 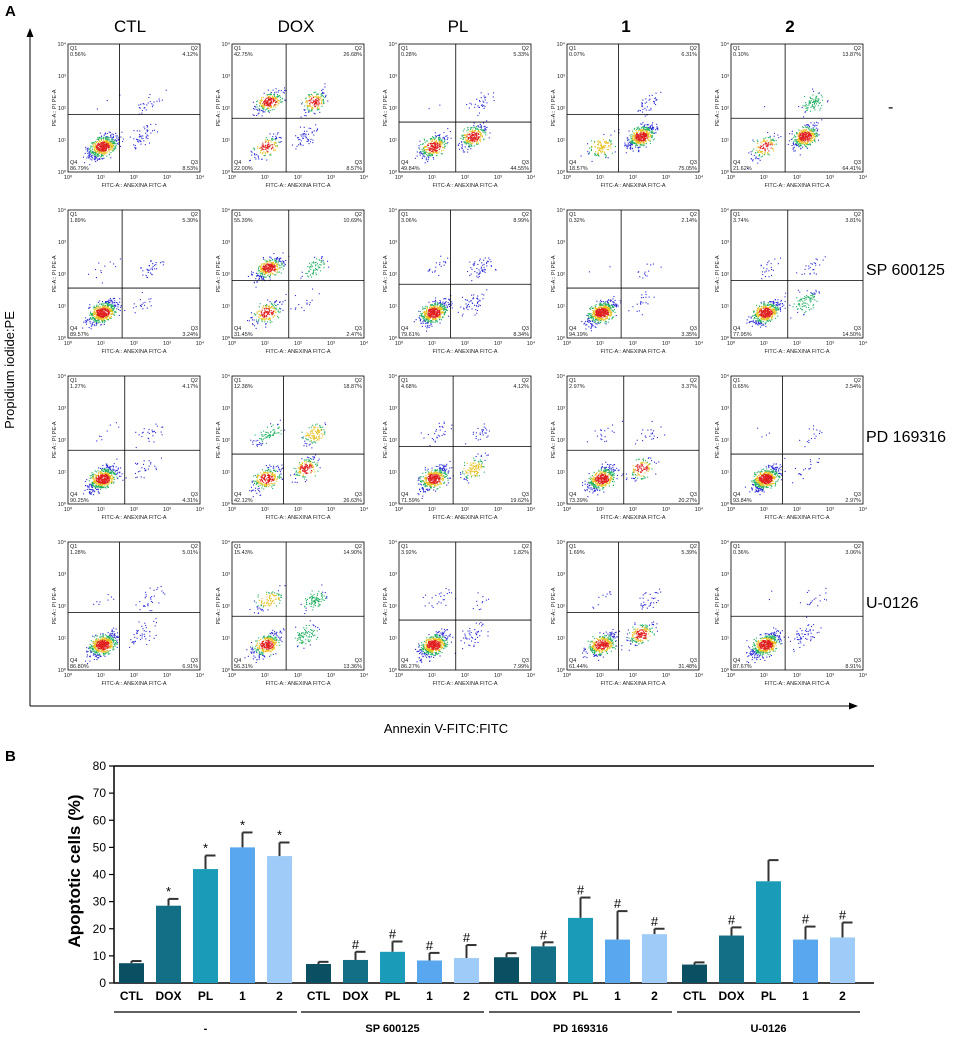 I want to click on plot-x-label: FITC-A:: ANEXINA FITC-A, so click(x=297, y=186).